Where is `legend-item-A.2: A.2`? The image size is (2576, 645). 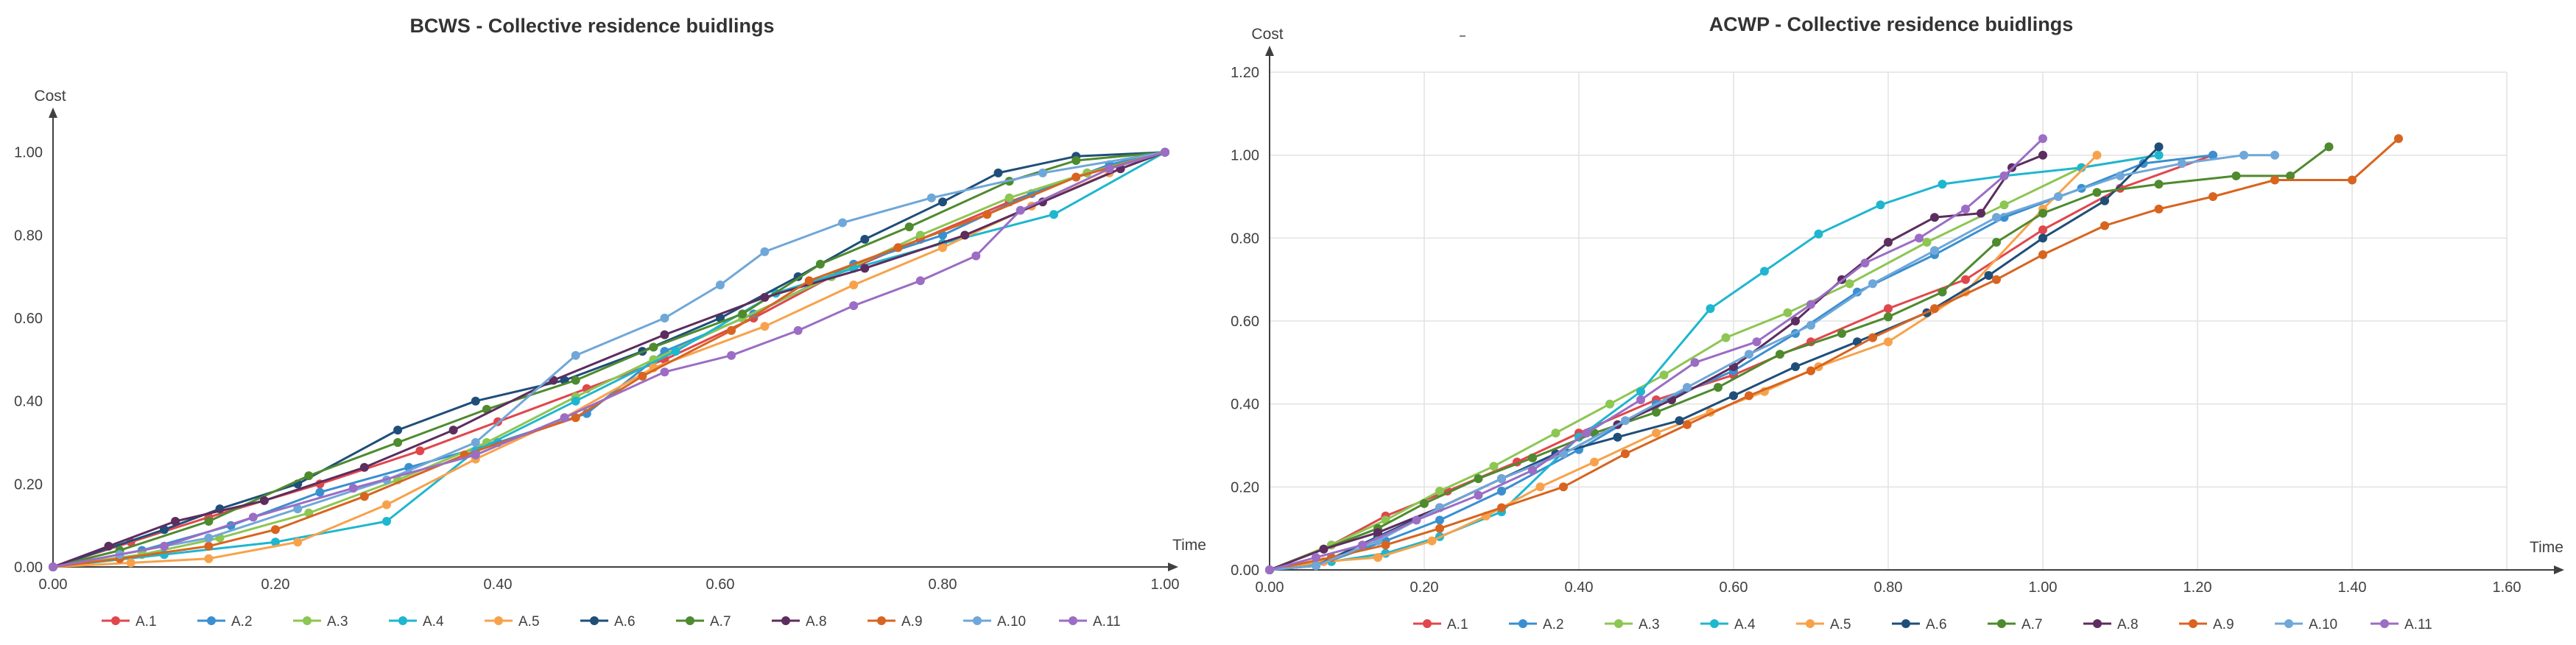
legend-item-A.2: A.2 is located at coordinates (1537, 624).